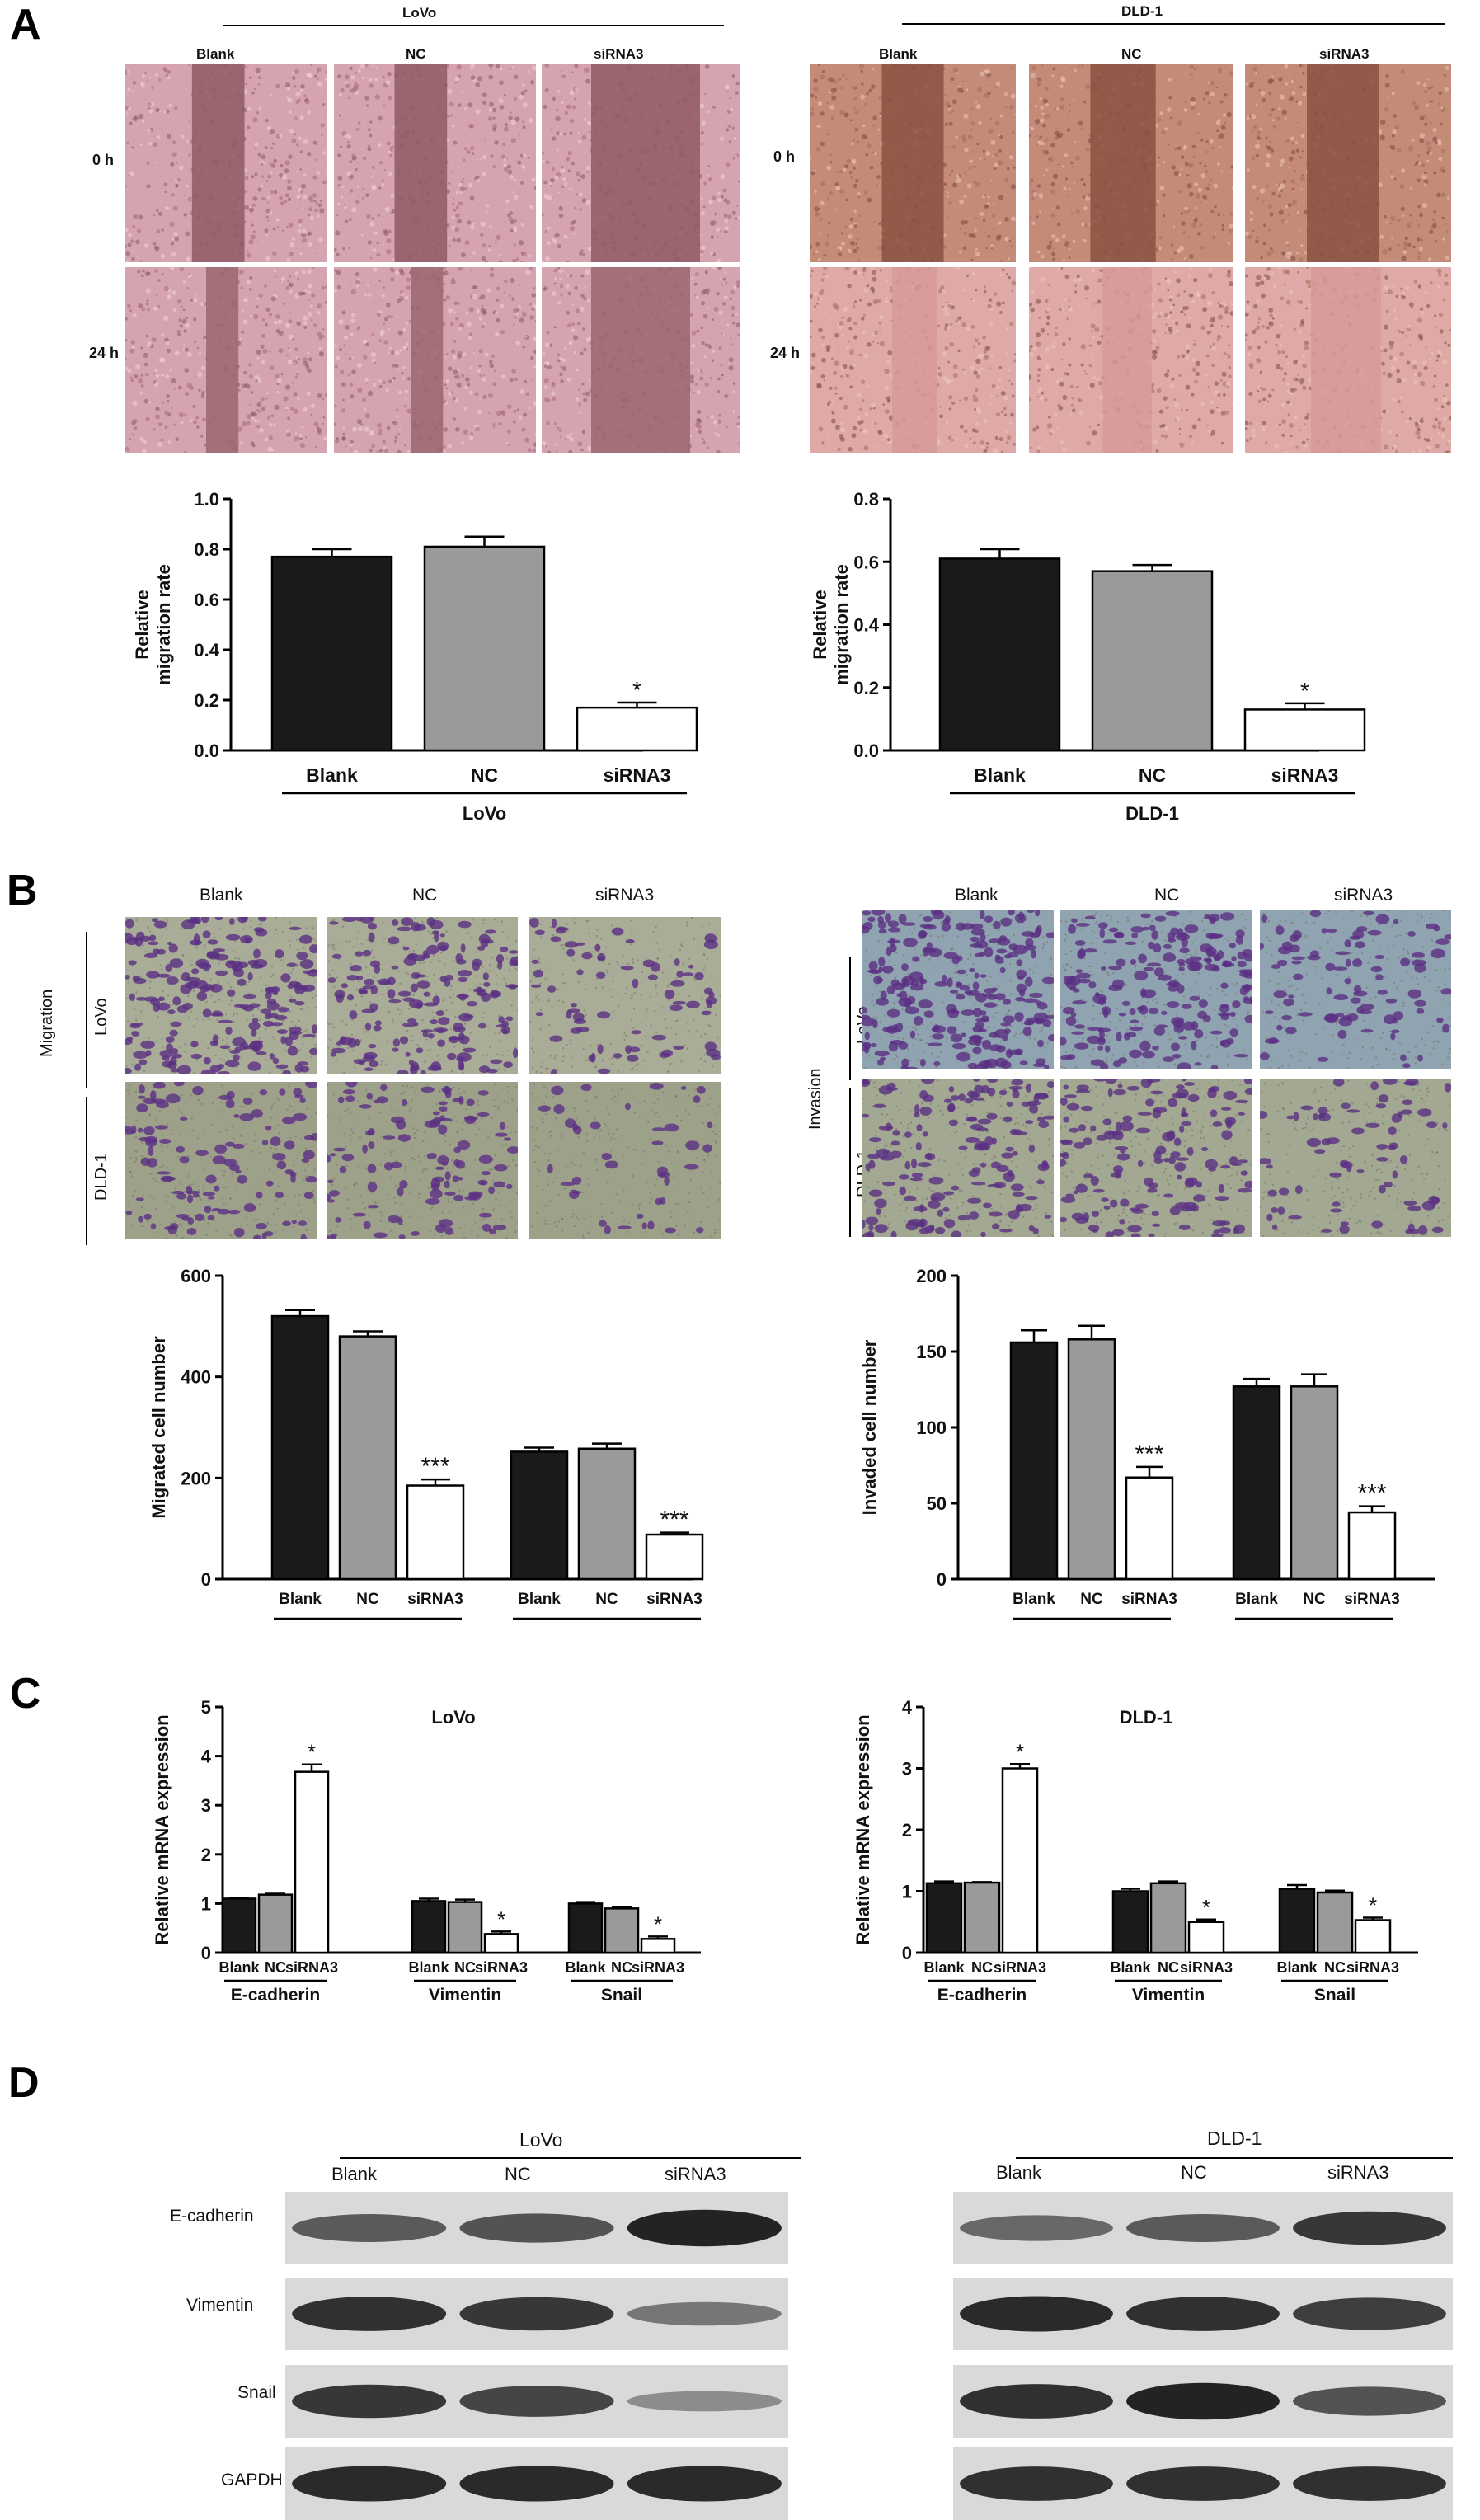  I want to click on y-axis-label: Relative, so click(820, 624).